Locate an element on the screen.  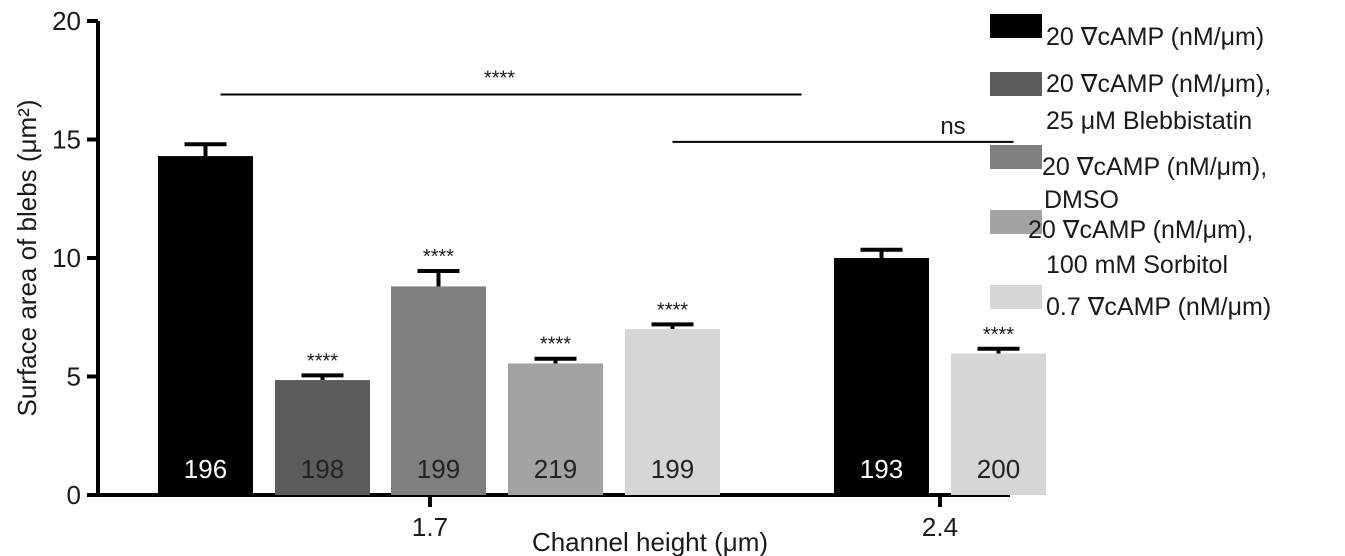
y-tick-label: 20 is located at coordinates (66, 21).